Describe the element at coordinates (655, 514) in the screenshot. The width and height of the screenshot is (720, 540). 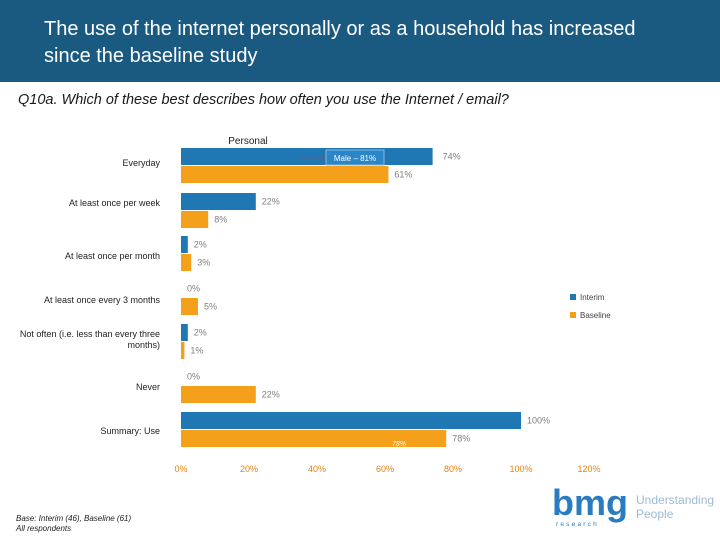
I see `logo-tagline-2: People` at that location.